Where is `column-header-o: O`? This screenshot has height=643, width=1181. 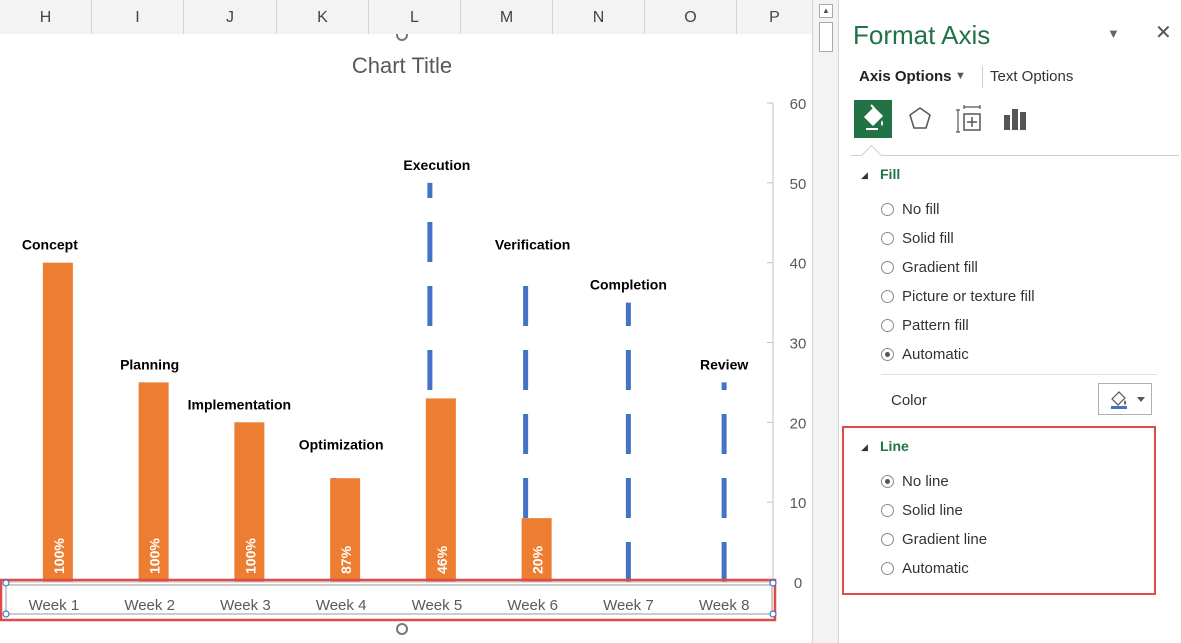 column-header-o: O is located at coordinates (691, 17).